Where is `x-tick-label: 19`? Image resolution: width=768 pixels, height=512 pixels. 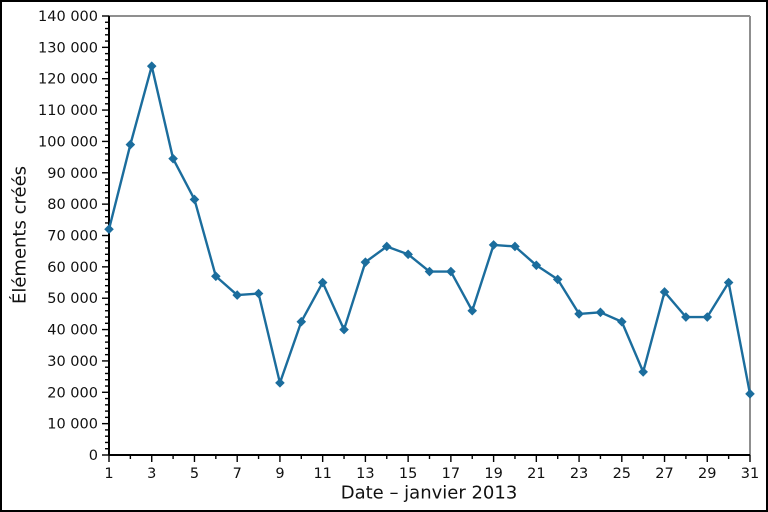
x-tick-label: 19 is located at coordinates (493, 474).